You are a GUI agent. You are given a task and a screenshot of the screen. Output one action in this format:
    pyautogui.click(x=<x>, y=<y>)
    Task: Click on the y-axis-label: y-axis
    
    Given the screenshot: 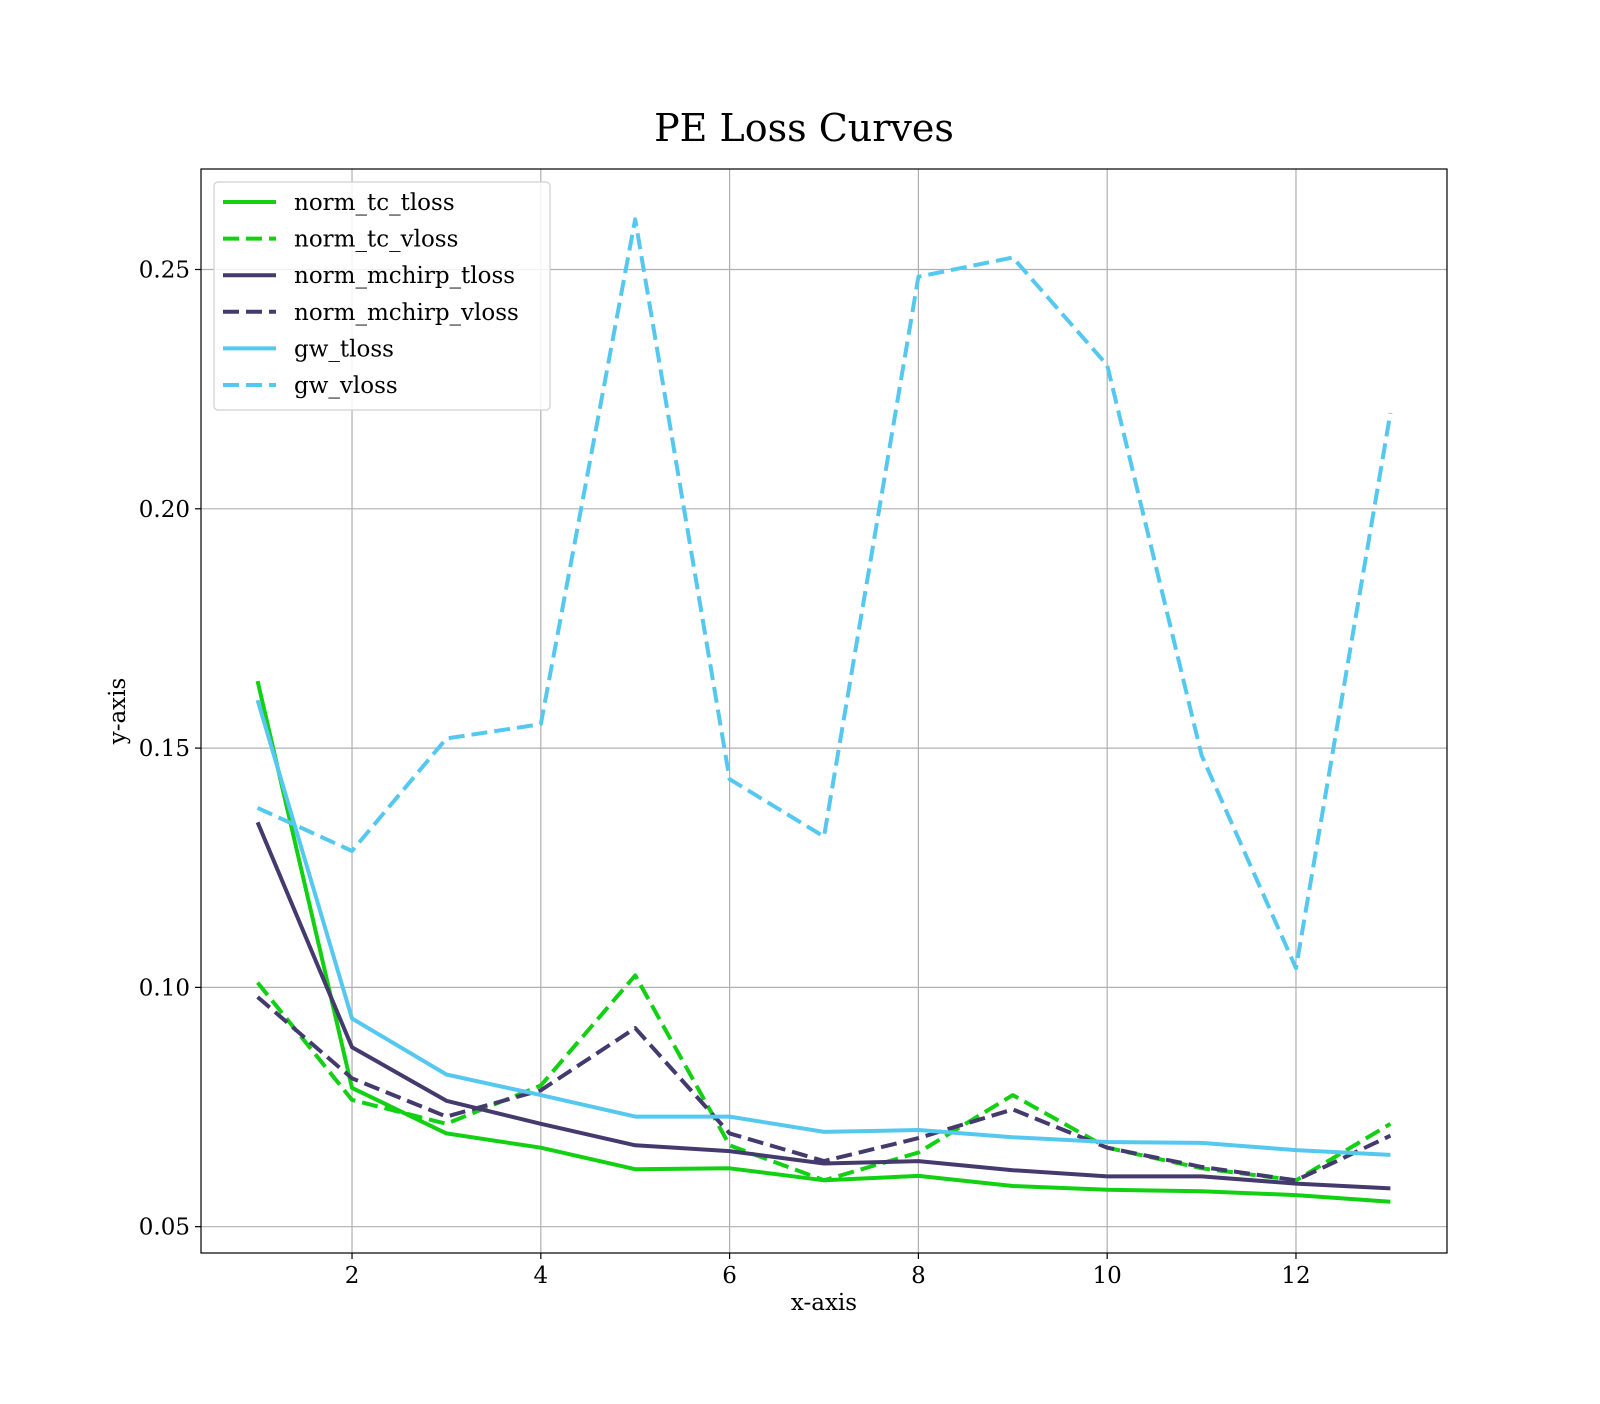 What is the action you would take?
    pyautogui.click(x=118, y=712)
    